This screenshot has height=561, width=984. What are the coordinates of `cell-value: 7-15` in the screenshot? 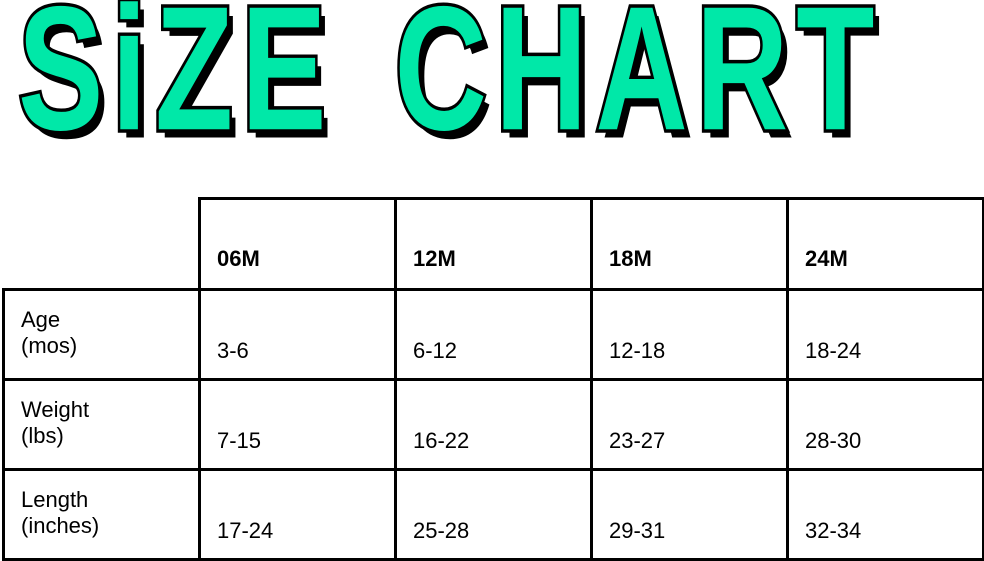 It's located at (239, 440).